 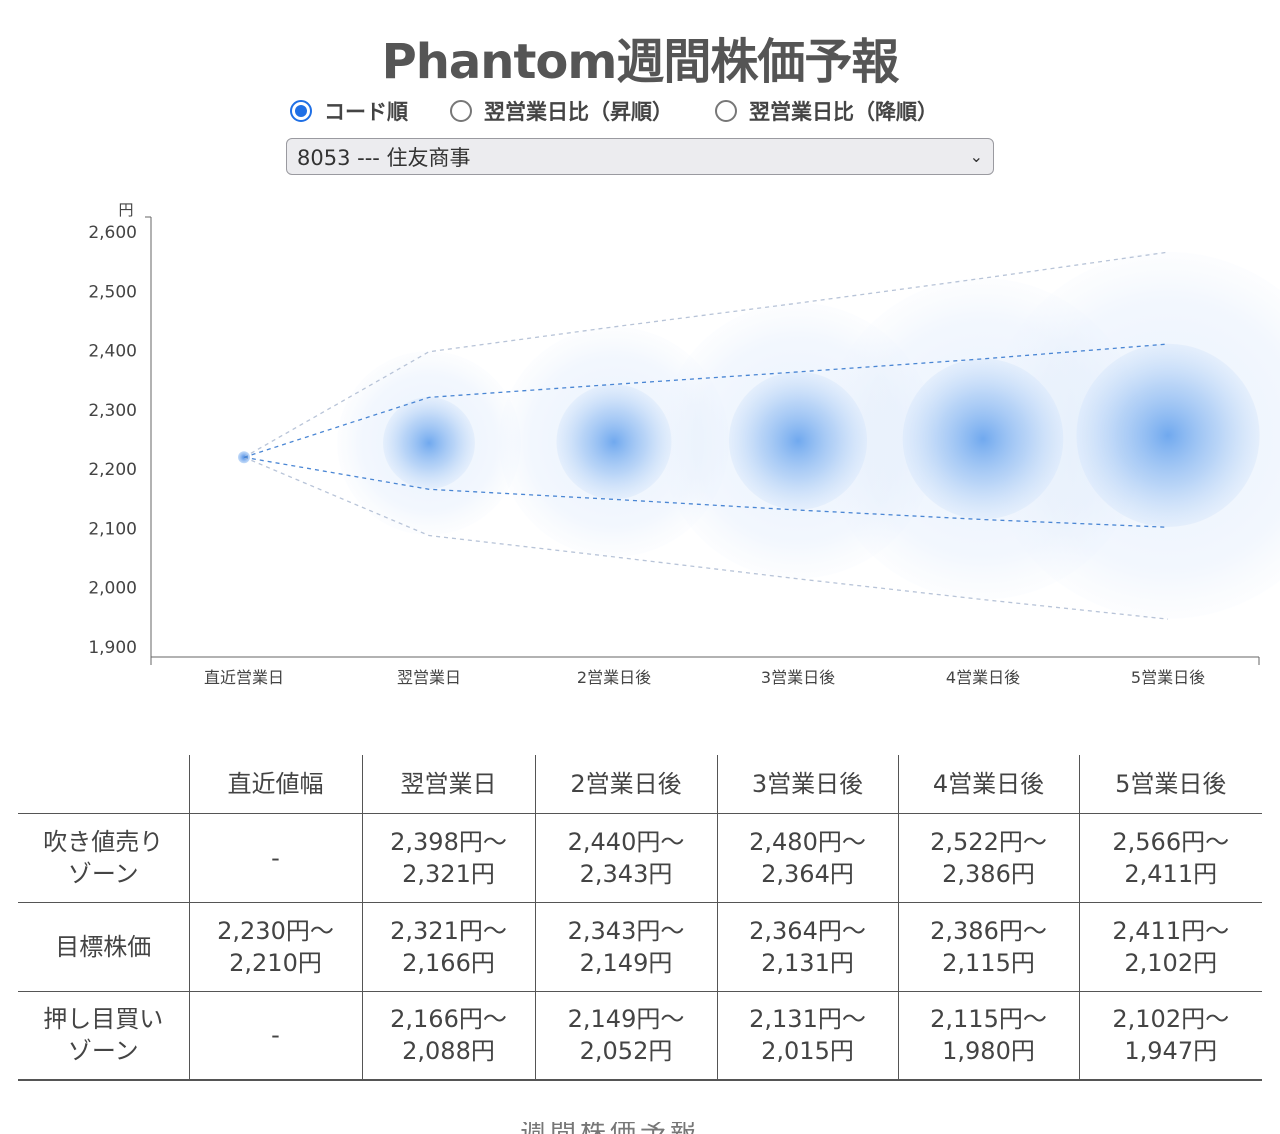 What do you see at coordinates (112, 589) in the screenshot?
I see `y-tick-label: 2,000` at bounding box center [112, 589].